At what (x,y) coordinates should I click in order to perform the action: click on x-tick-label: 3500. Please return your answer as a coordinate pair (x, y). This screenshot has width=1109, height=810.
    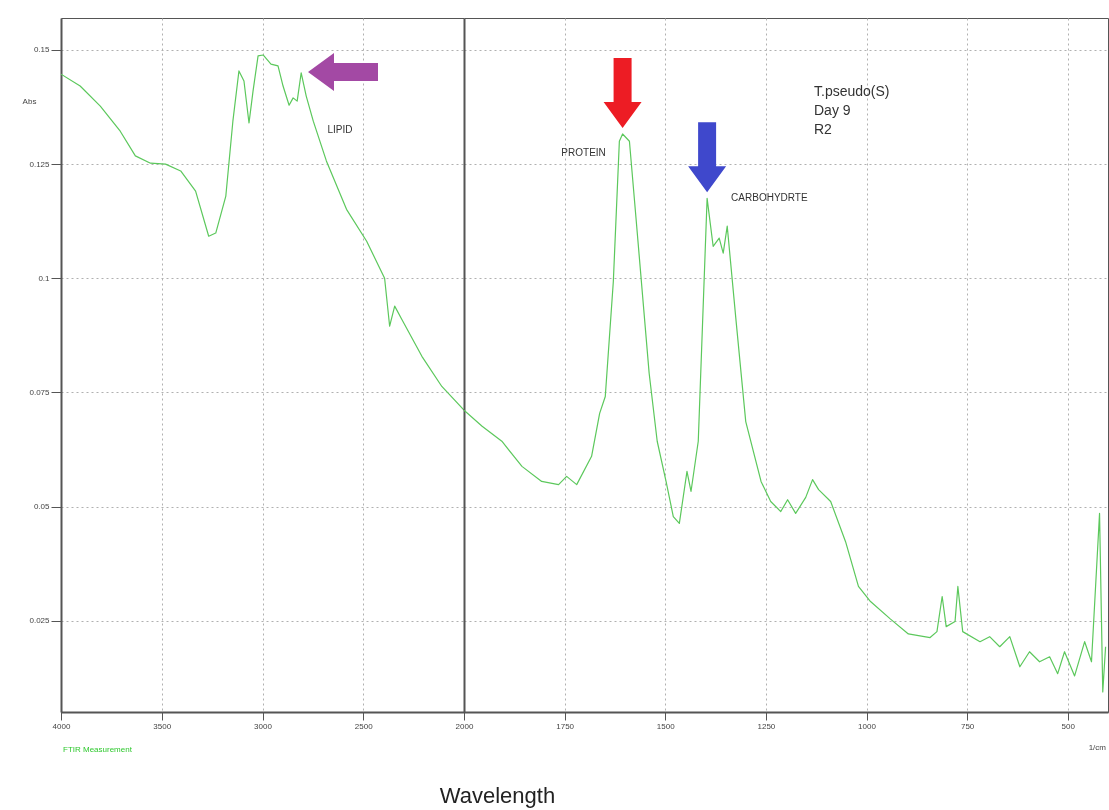
    Looking at the image, I should click on (162, 726).